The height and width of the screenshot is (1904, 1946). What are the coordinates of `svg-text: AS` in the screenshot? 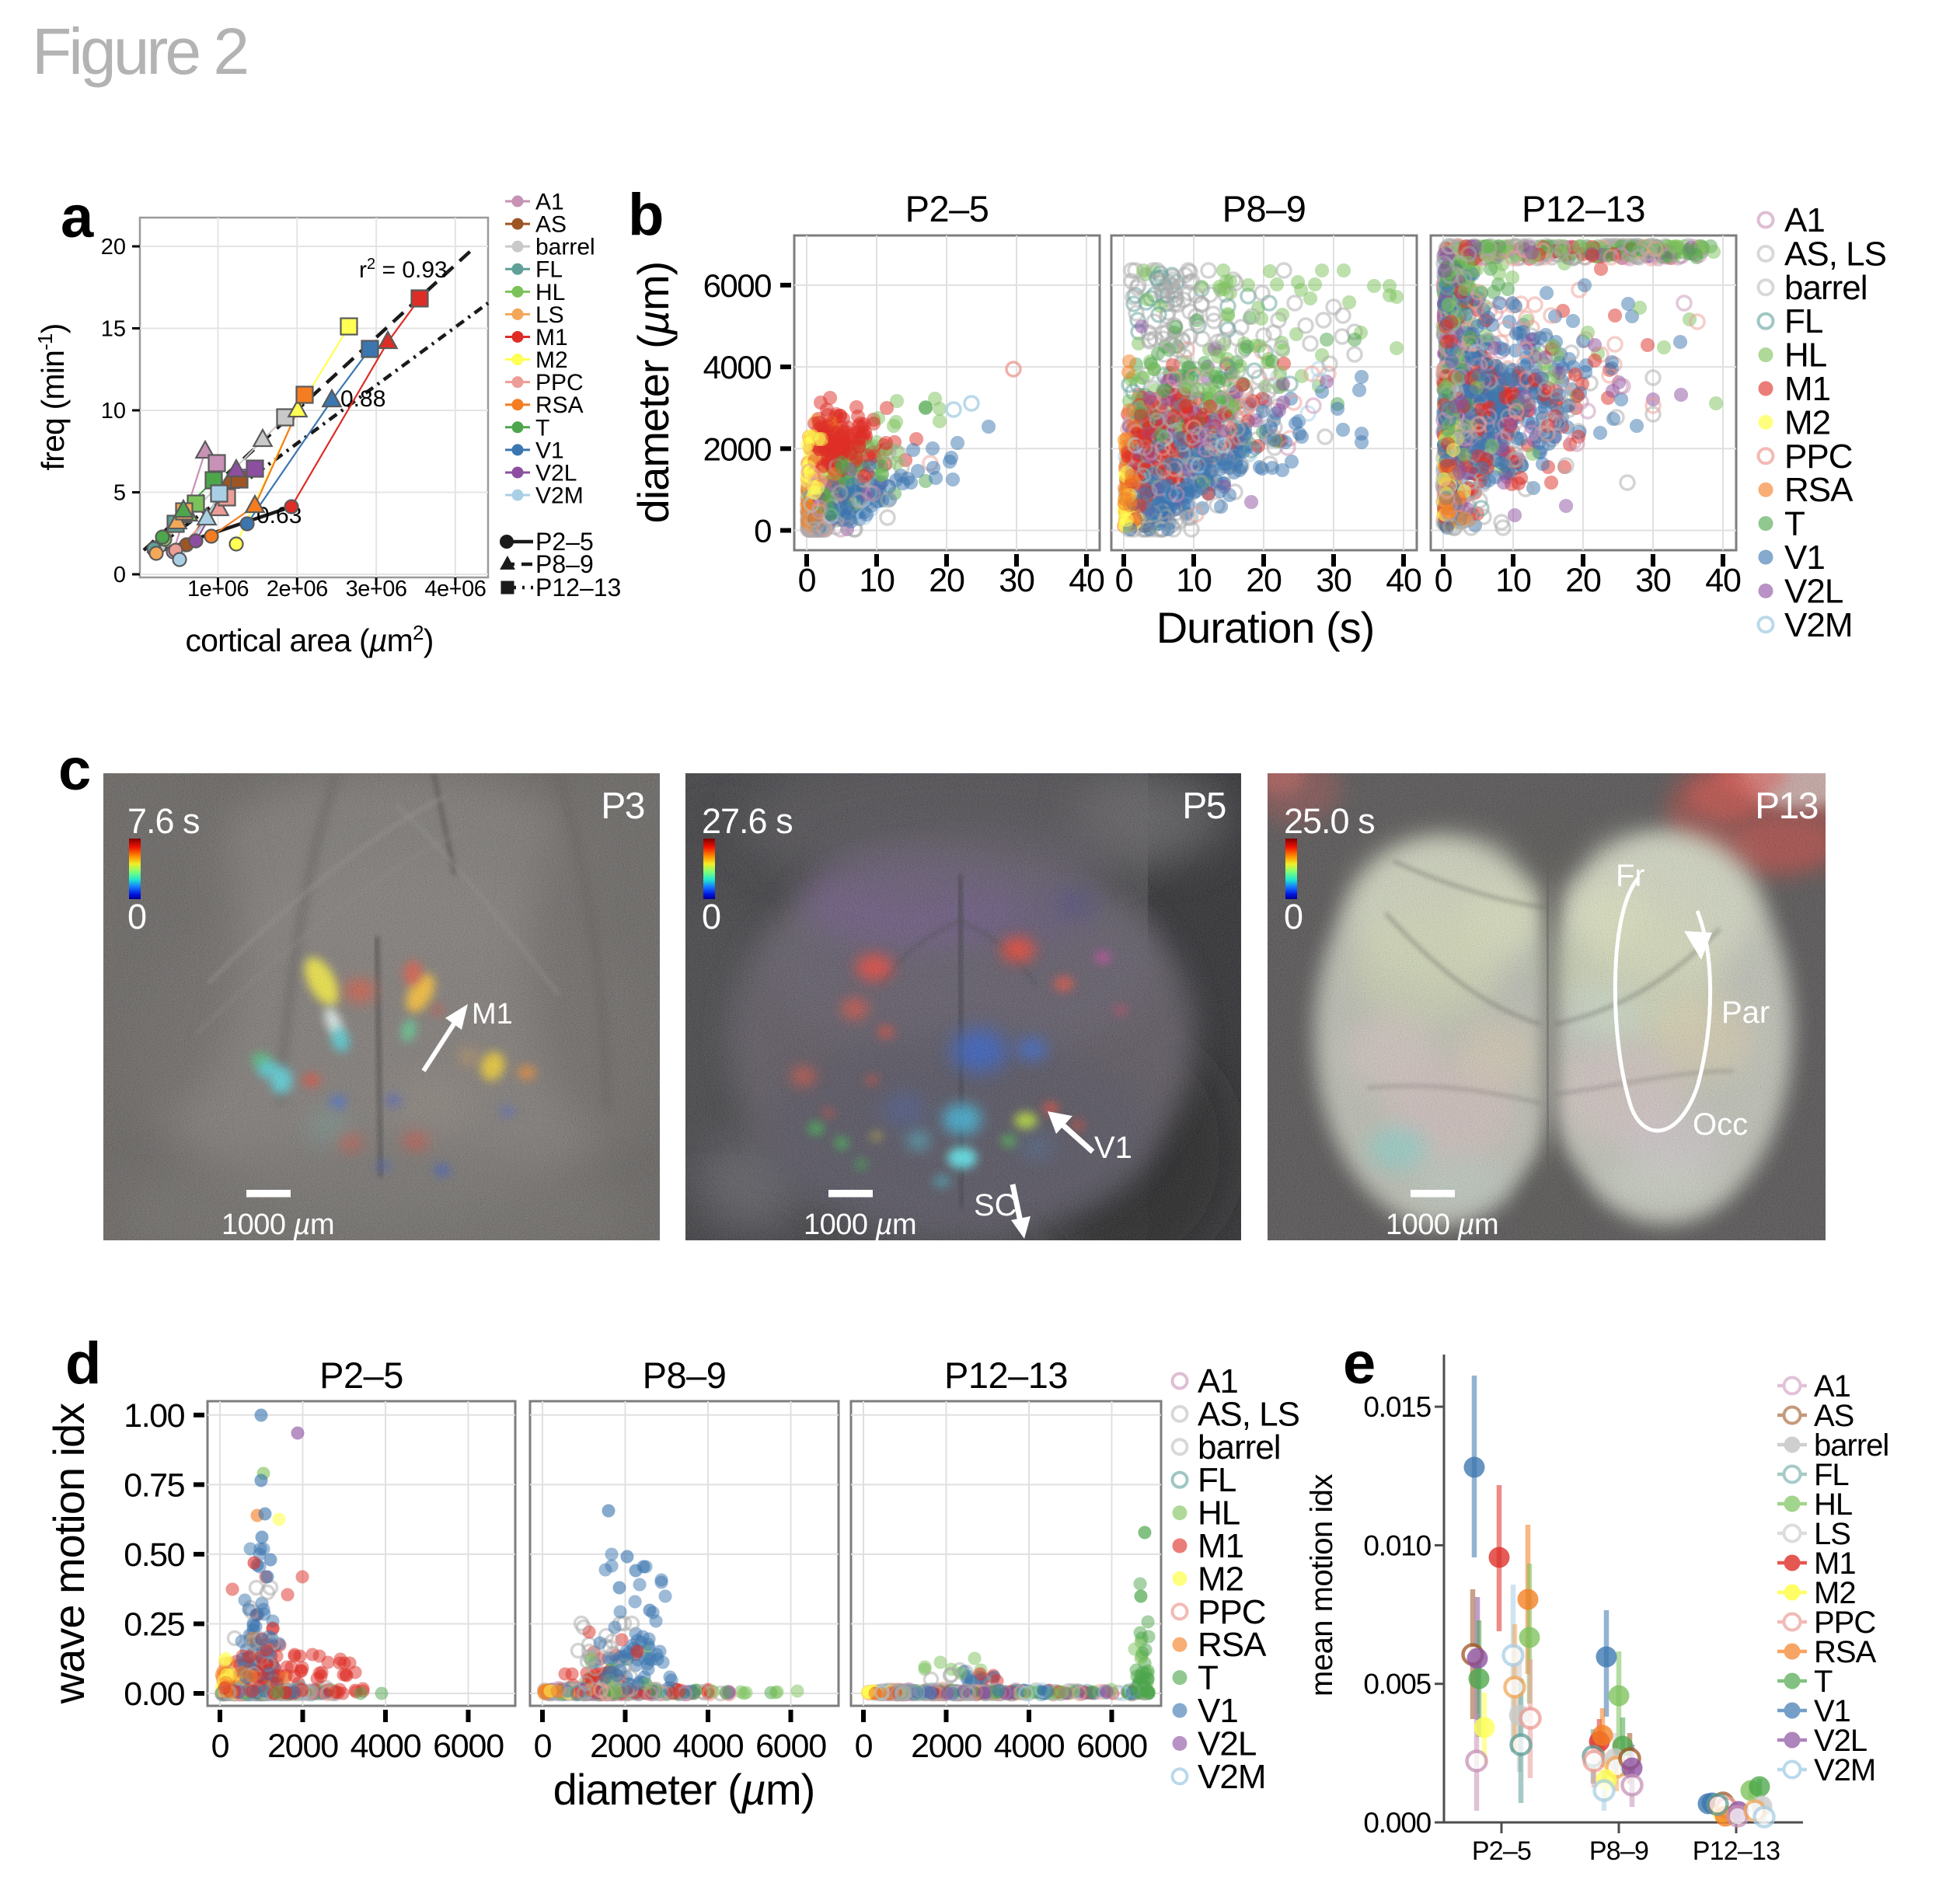 It's located at (551, 225).